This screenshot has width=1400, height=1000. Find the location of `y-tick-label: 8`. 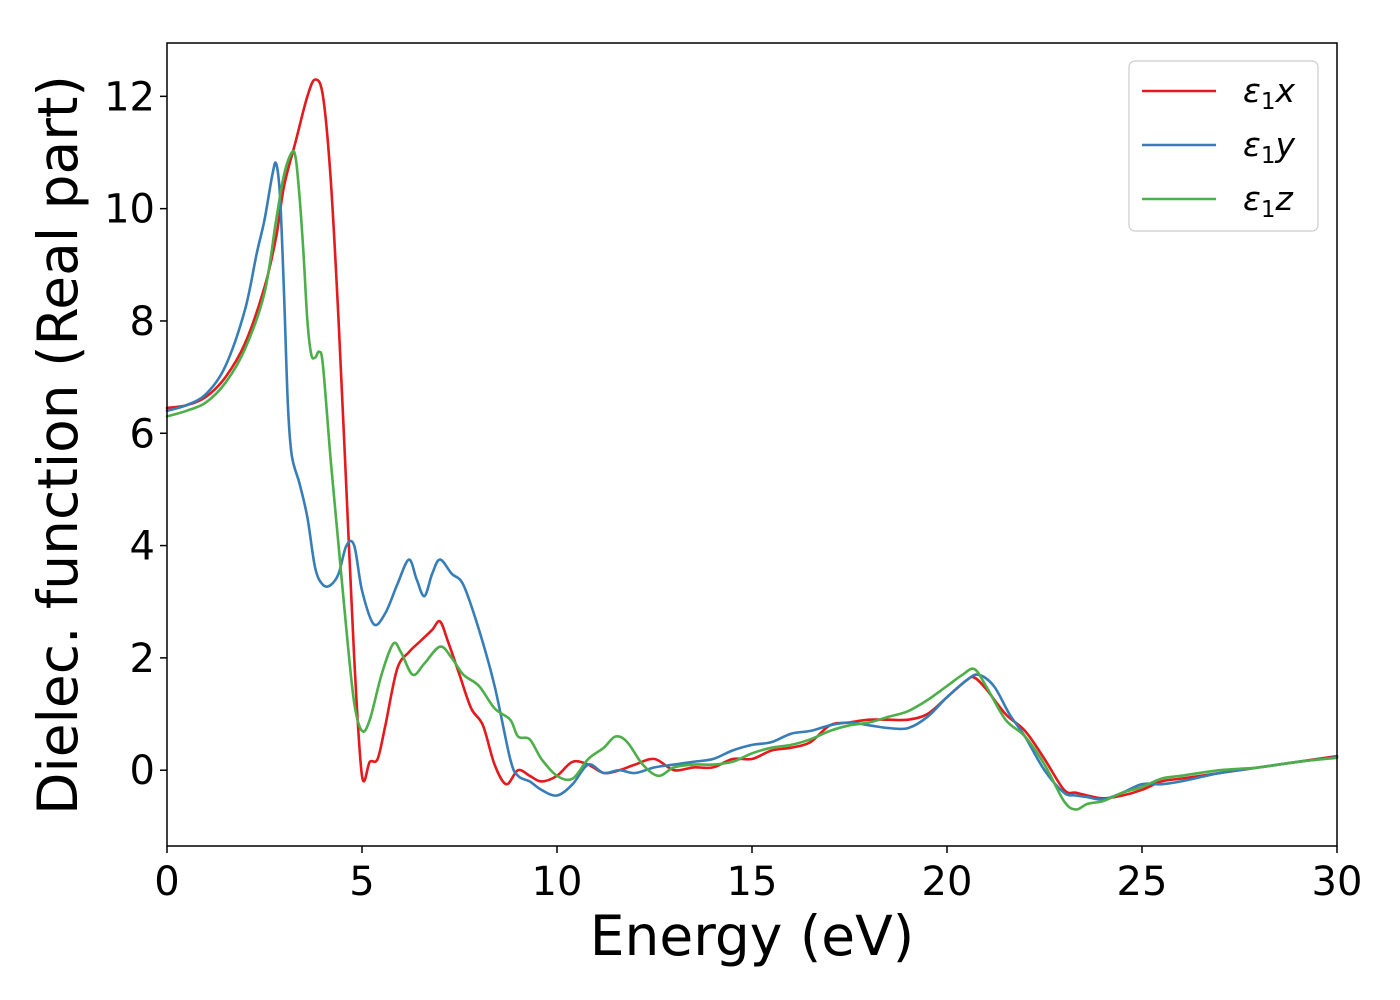

y-tick-label: 8 is located at coordinates (142, 322).